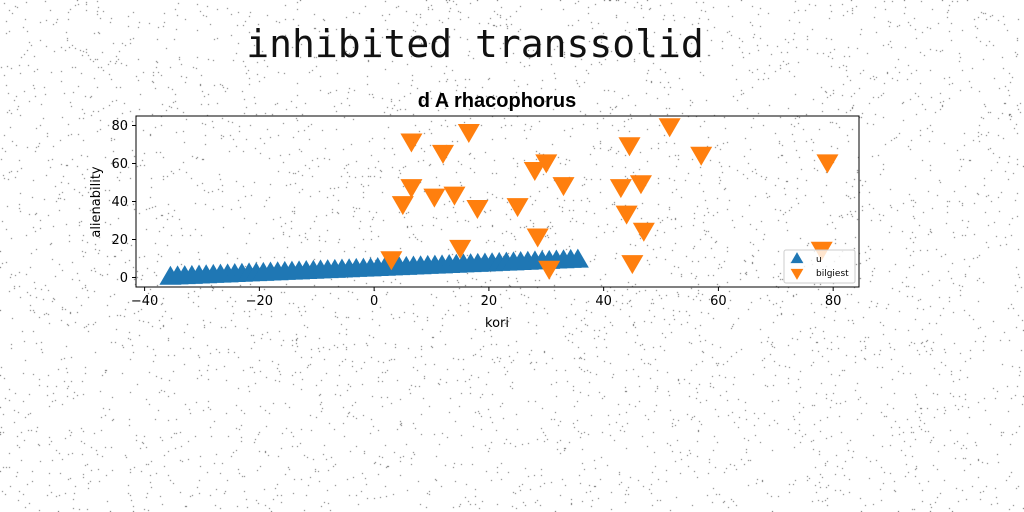  I want to click on y-tick-label: 60, so click(119, 164).